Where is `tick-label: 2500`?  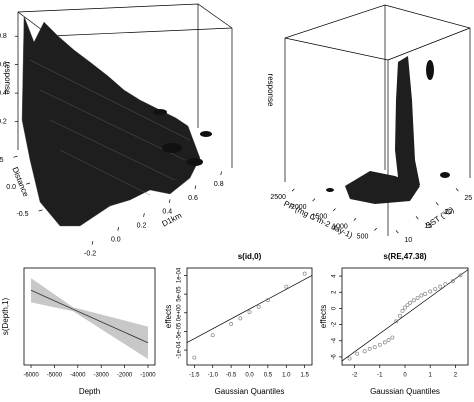
tick-label: 2500 is located at coordinates (278, 197).